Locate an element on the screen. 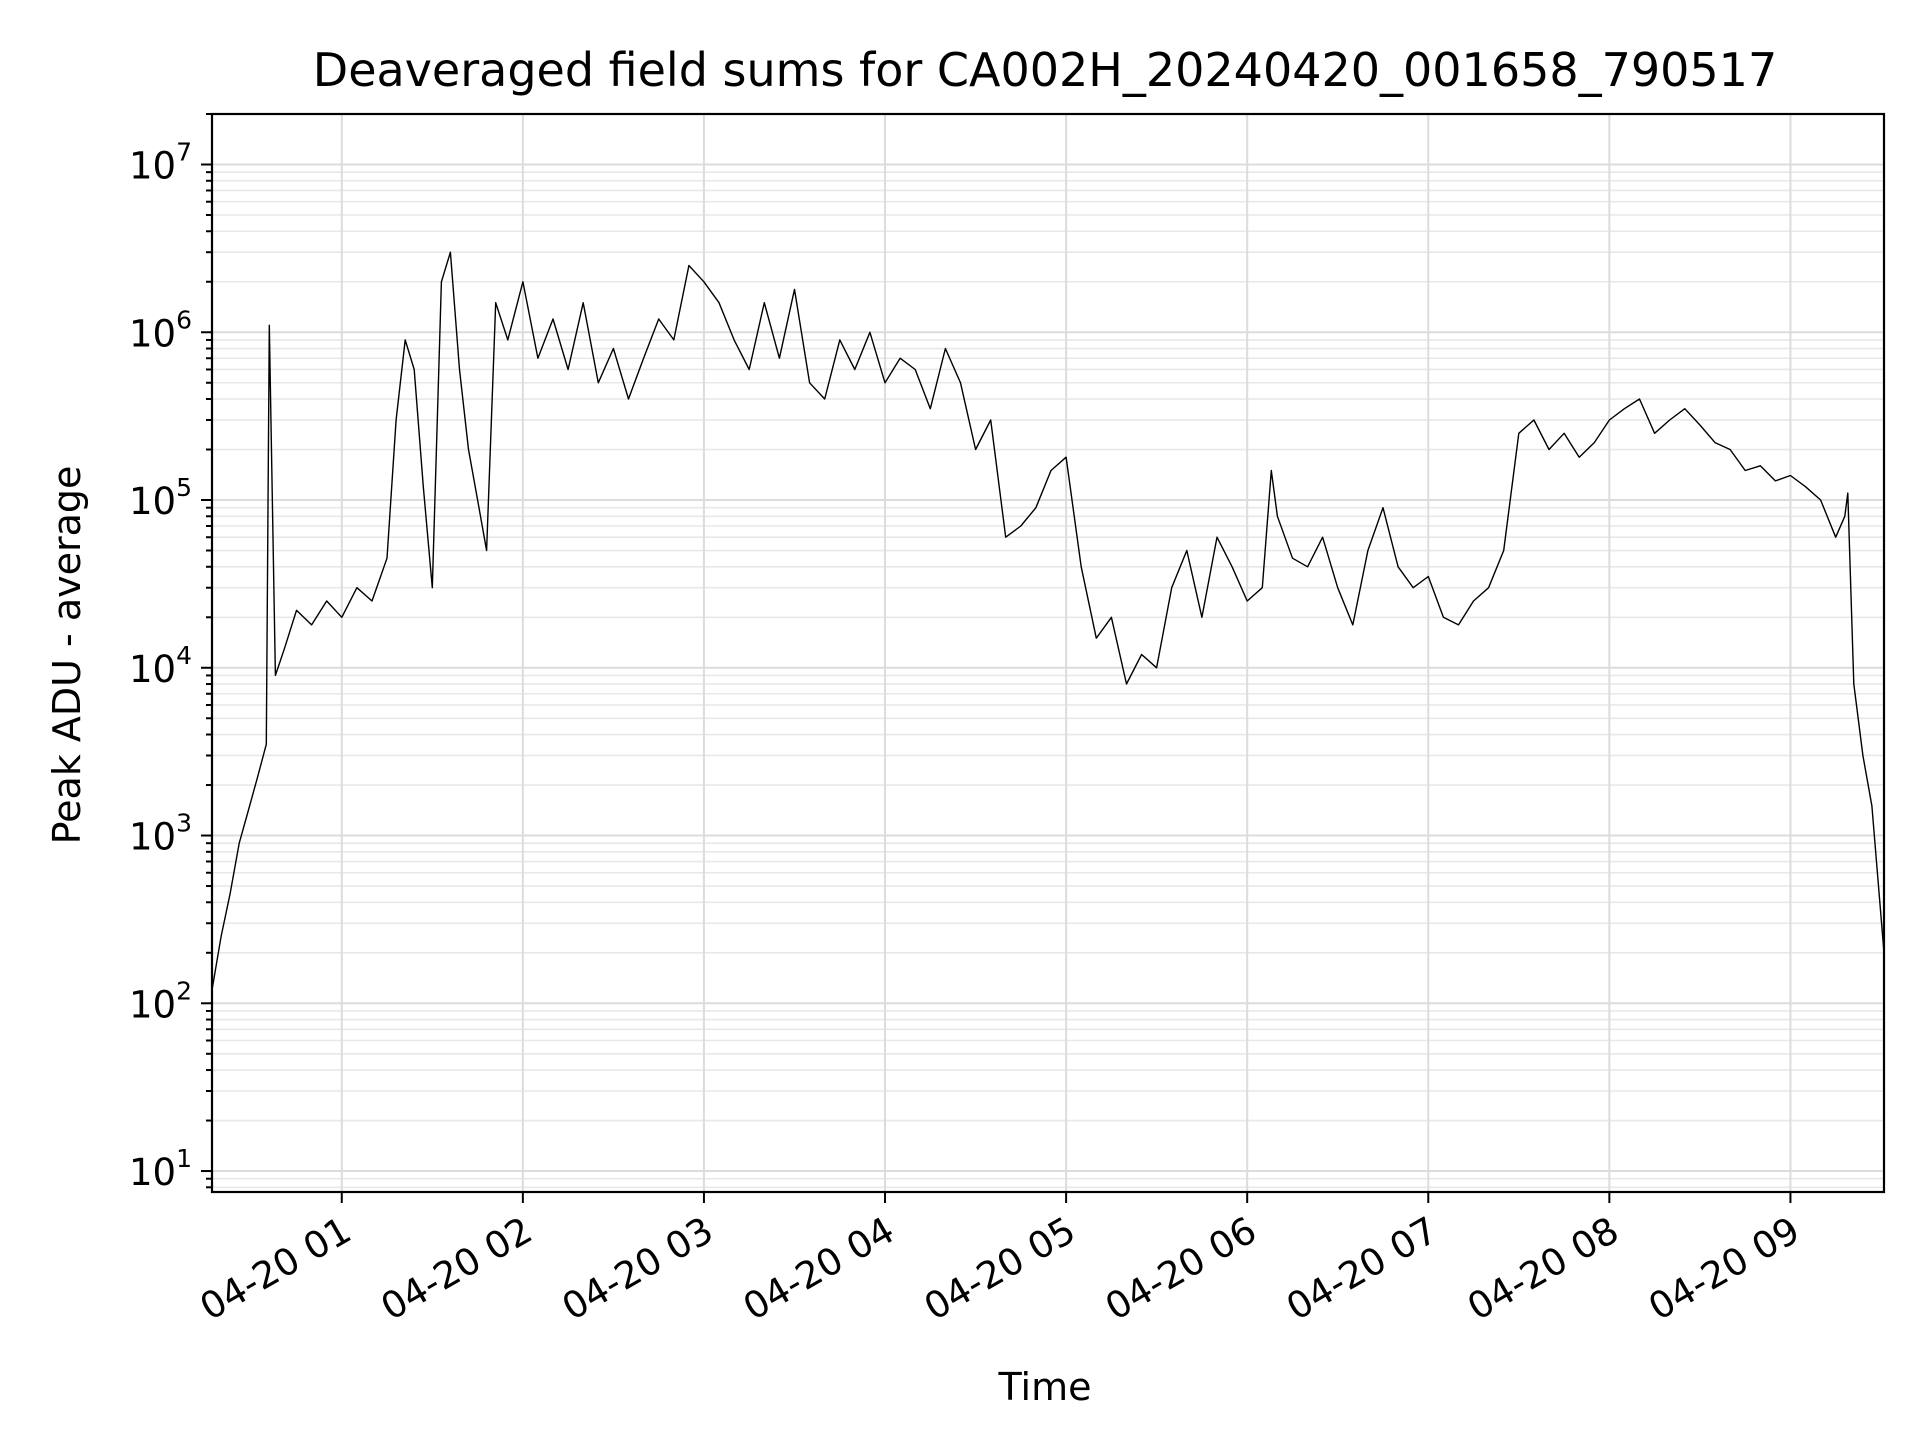 Image resolution: width=1920 pixels, height=1440 pixels. x-axis-label: Time is located at coordinates (1045, 1387).